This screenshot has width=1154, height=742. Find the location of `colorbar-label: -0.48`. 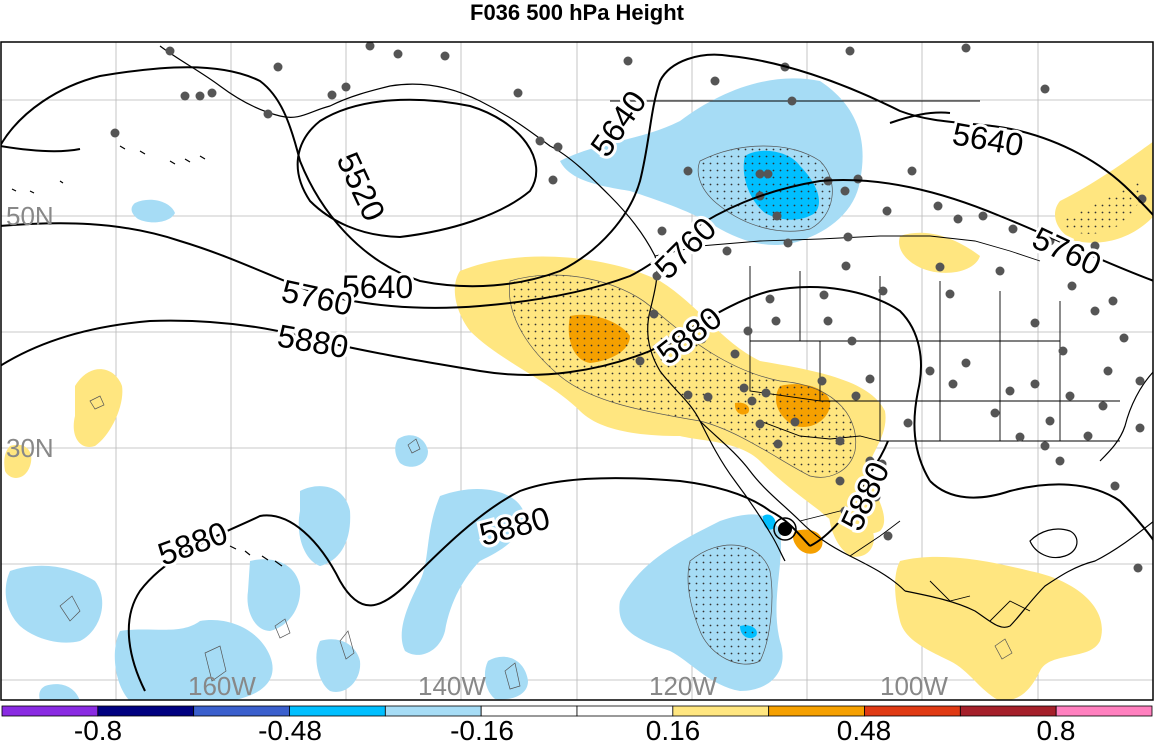

colorbar-label: -0.48 is located at coordinates (290, 728).